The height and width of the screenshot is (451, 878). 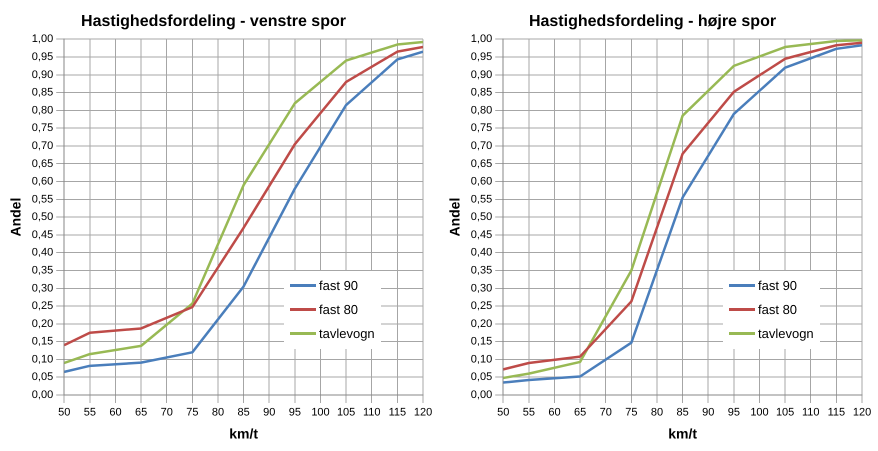 What do you see at coordinates (213, 21) in the screenshot?
I see `chart-title: Hastighedsfordeling - venstre spor` at bounding box center [213, 21].